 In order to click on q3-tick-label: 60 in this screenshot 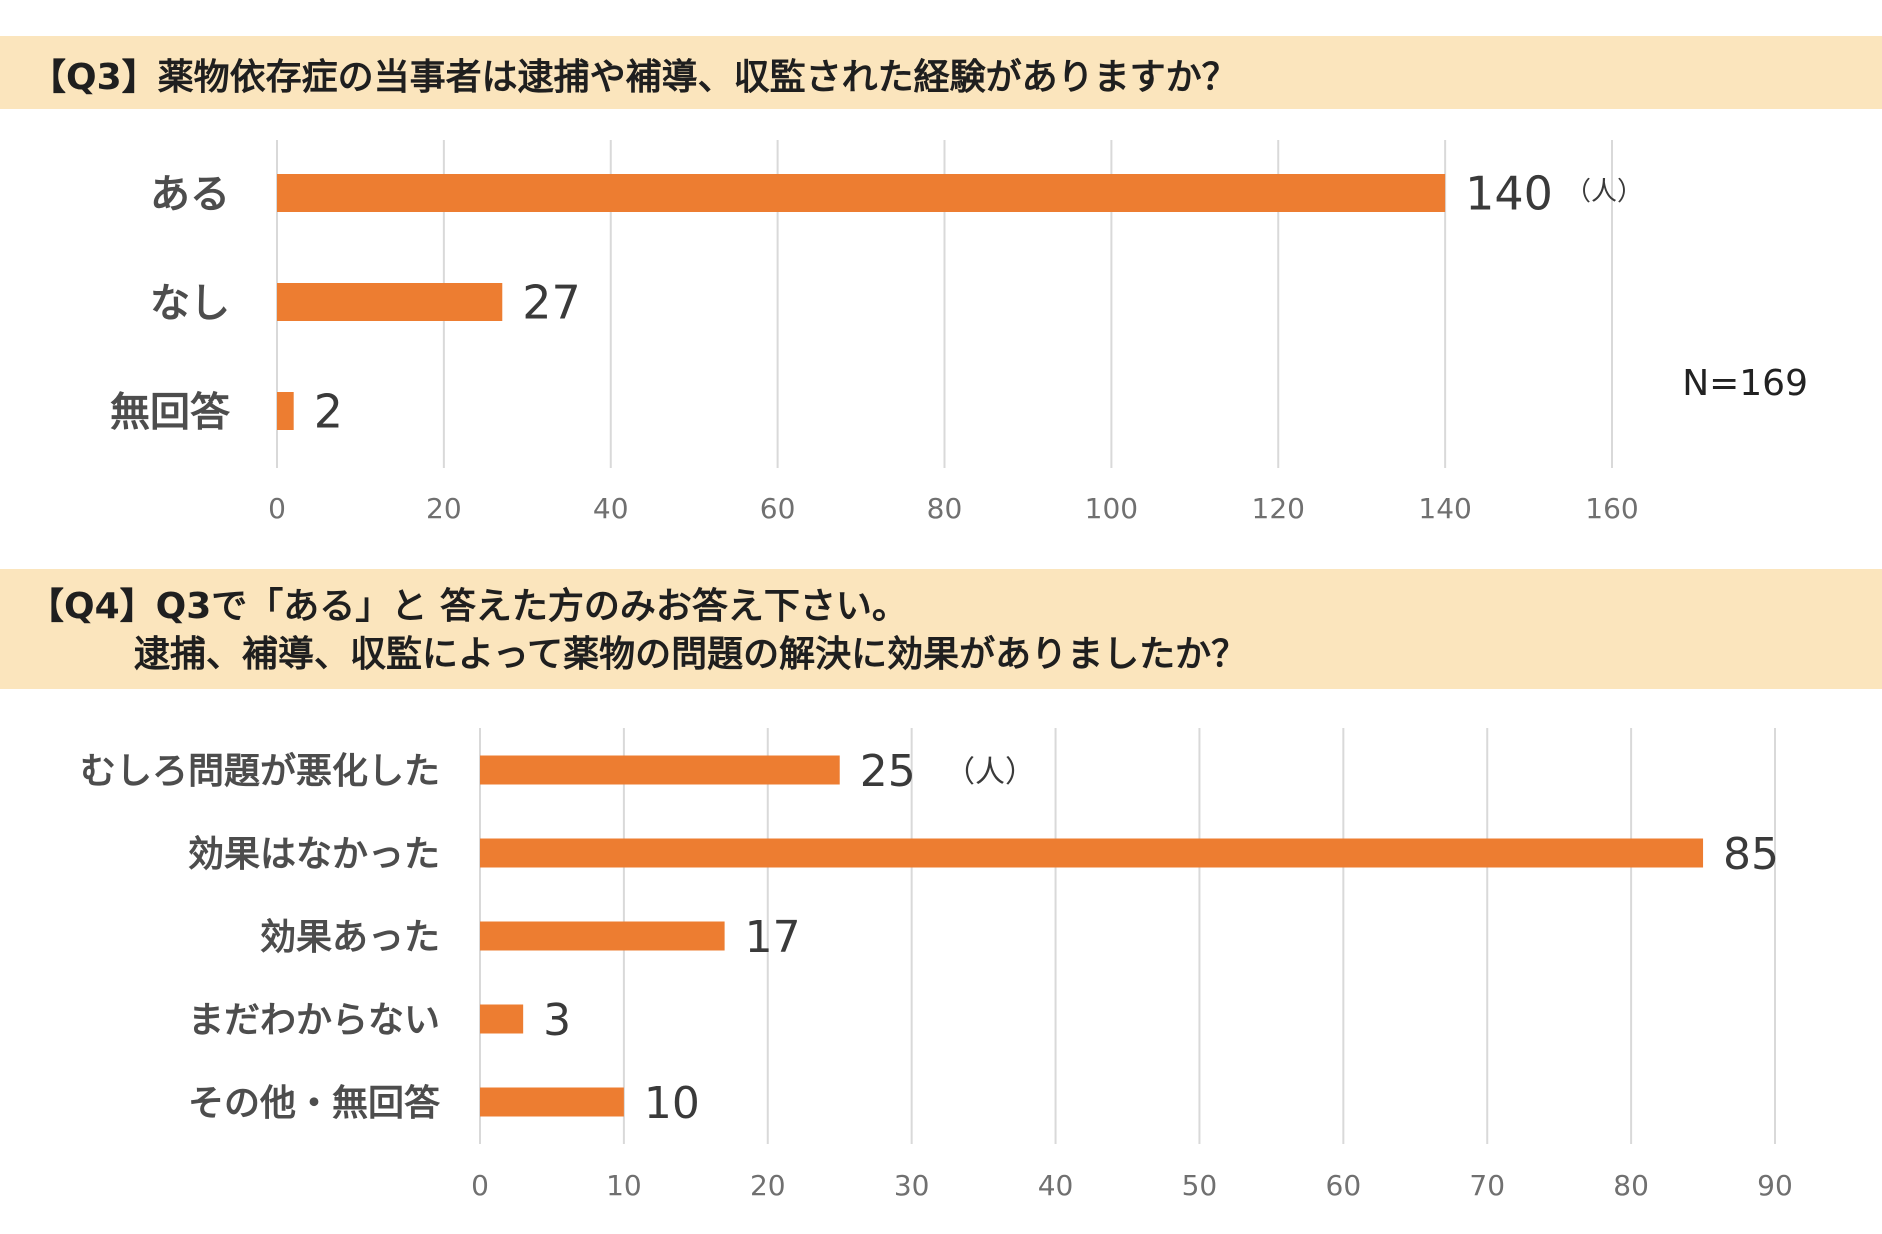, I will do `click(778, 508)`.